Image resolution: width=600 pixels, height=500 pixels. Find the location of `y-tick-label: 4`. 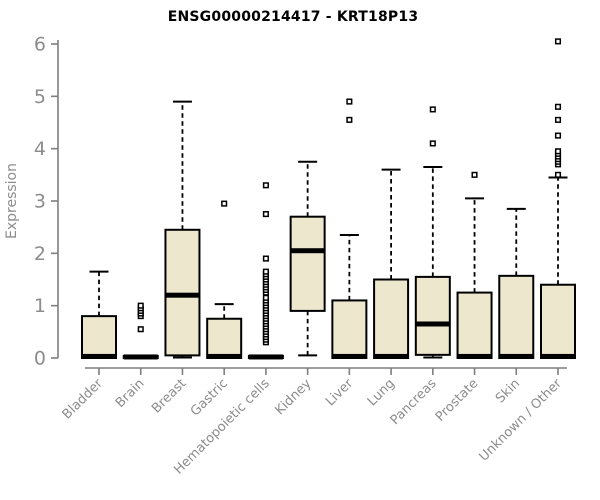

y-tick-label: 4 is located at coordinates (40, 149).